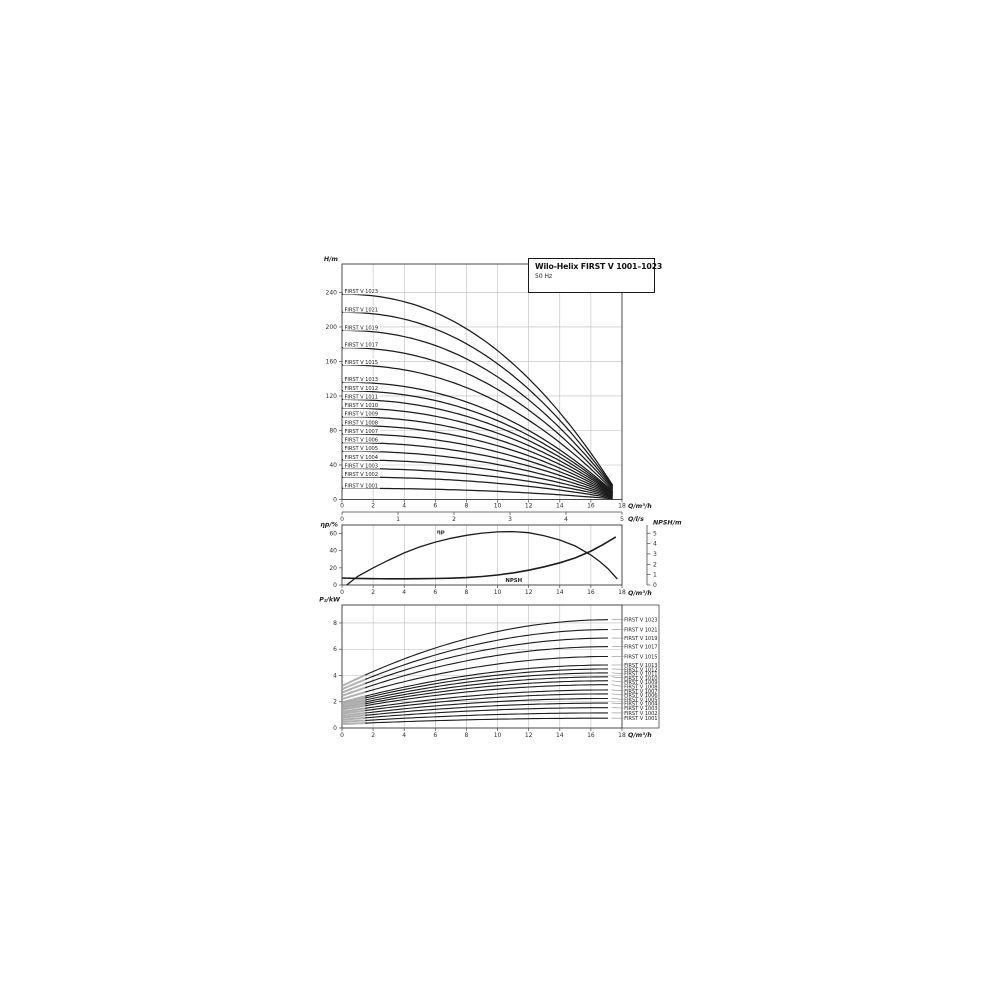 Image resolution: width=1000 pixels, height=1000 pixels. I want to click on power-curve-label: FIRST V 1009, so click(640, 683).